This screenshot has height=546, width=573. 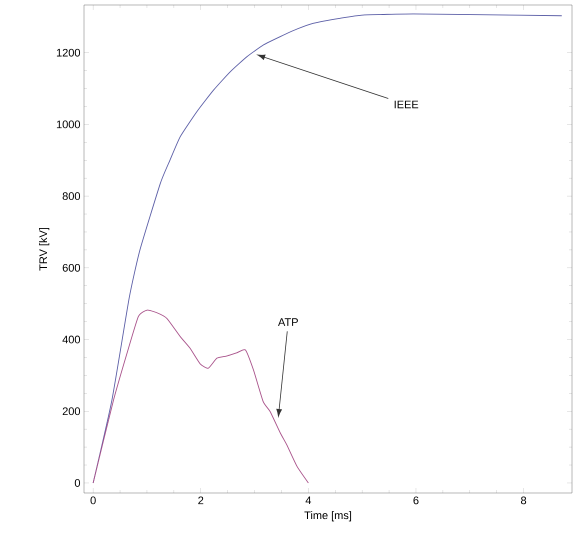 What do you see at coordinates (68, 52) in the screenshot?
I see `y-tick-label: 1200` at bounding box center [68, 52].